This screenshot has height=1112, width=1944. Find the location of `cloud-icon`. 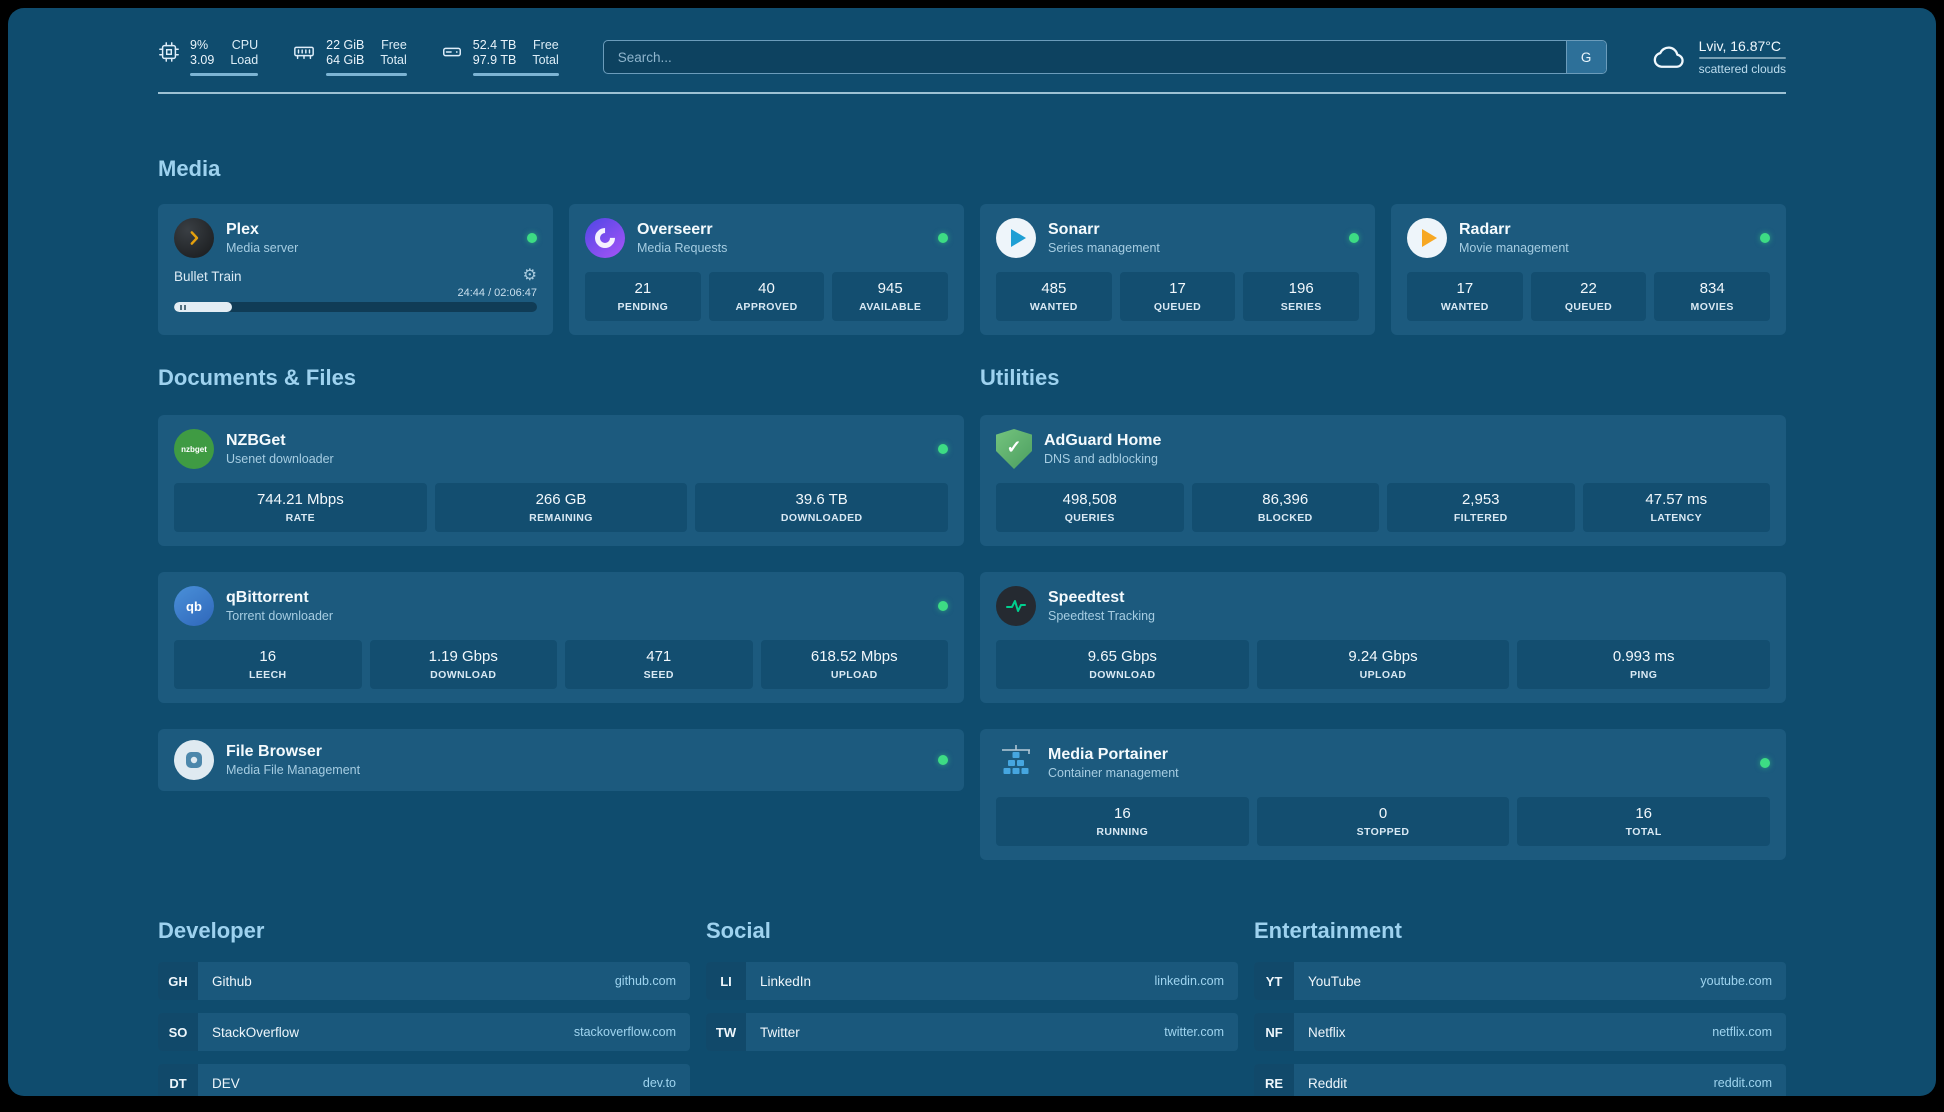

cloud-icon is located at coordinates (1669, 57).